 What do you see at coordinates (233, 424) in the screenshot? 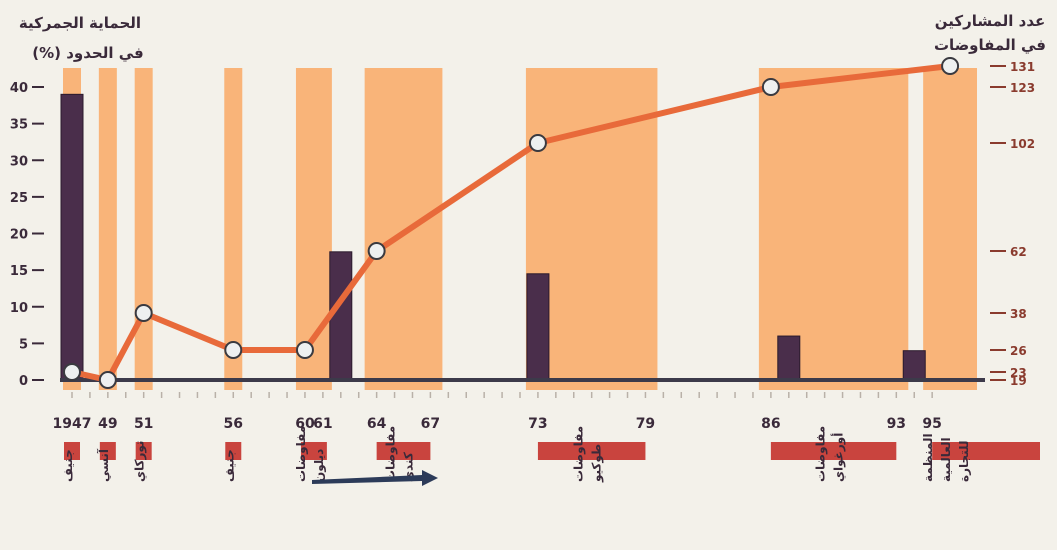
I see `year-label: 56` at bounding box center [233, 424].